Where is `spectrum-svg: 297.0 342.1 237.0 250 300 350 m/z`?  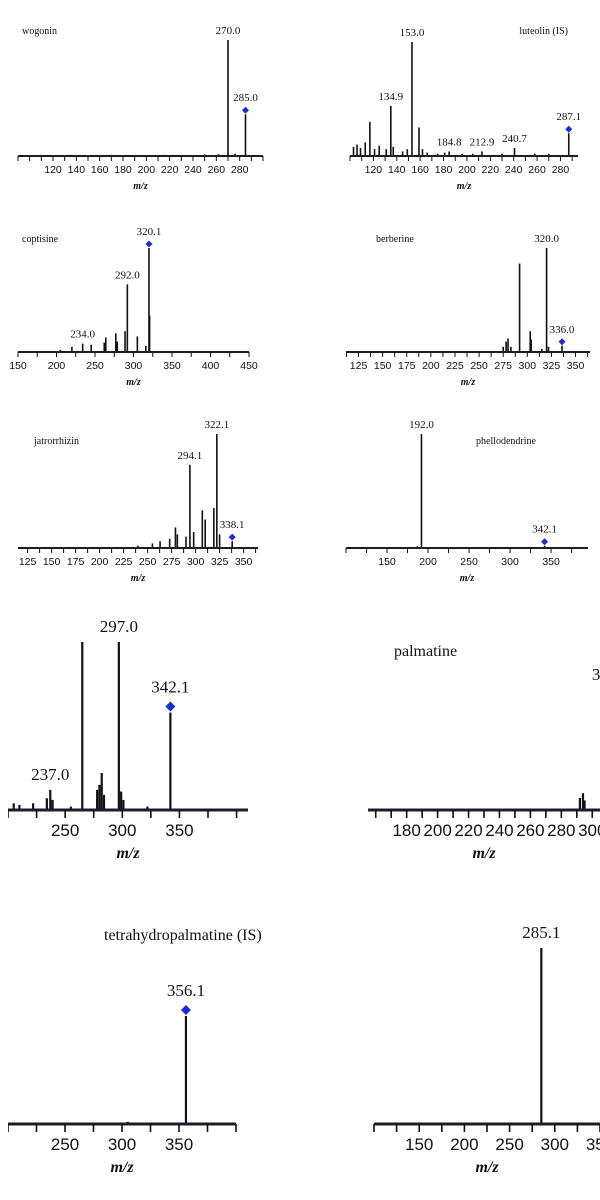 spectrum-svg: 297.0 342.1 237.0 250 300 350 m/z is located at coordinates (127, 739).